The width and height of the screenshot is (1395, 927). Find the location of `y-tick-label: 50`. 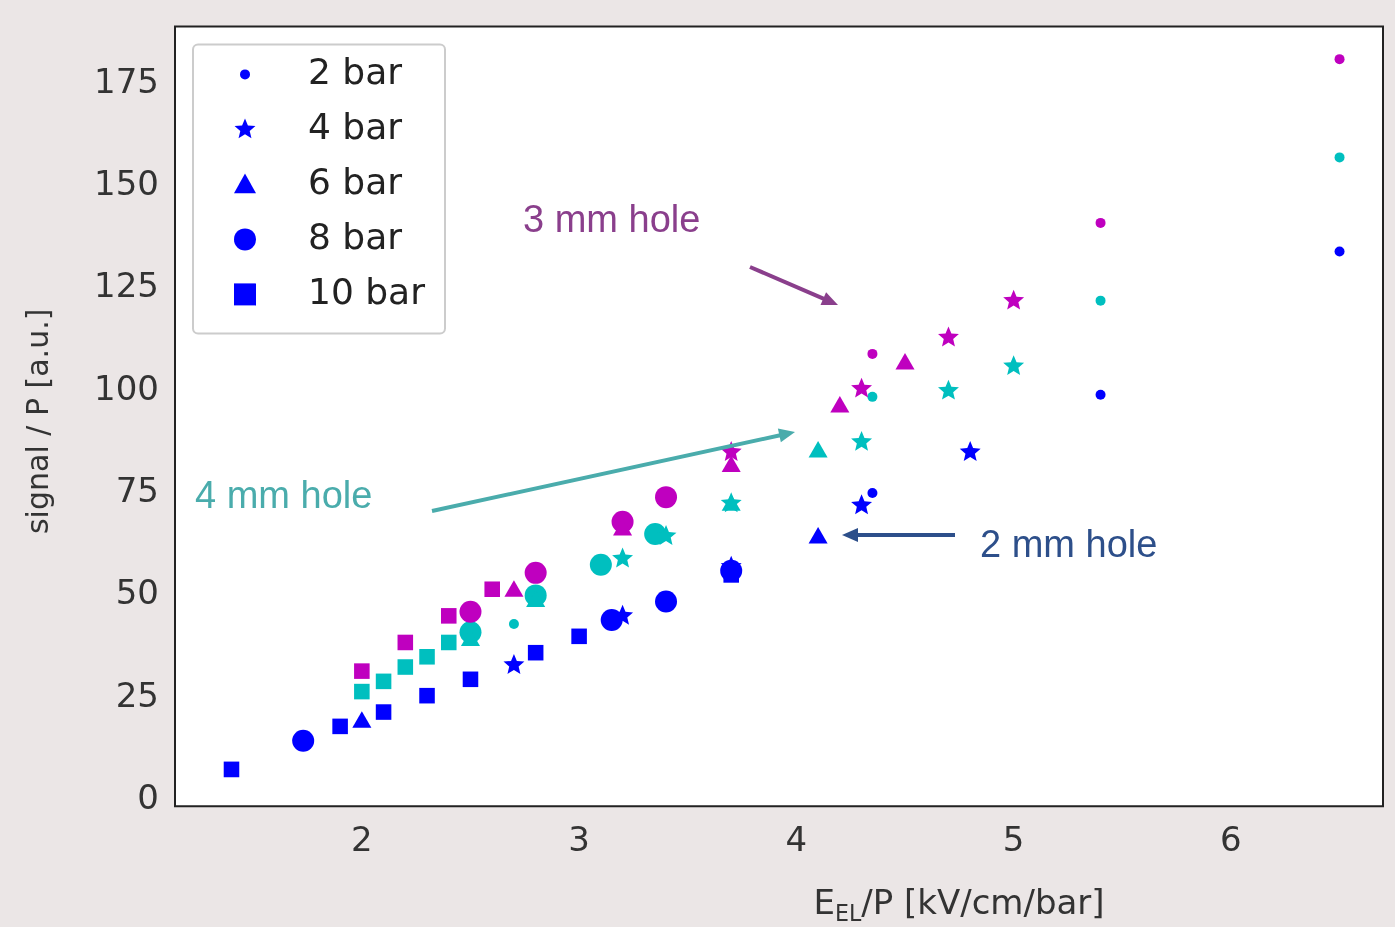

y-tick-label: 50 is located at coordinates (137, 592).